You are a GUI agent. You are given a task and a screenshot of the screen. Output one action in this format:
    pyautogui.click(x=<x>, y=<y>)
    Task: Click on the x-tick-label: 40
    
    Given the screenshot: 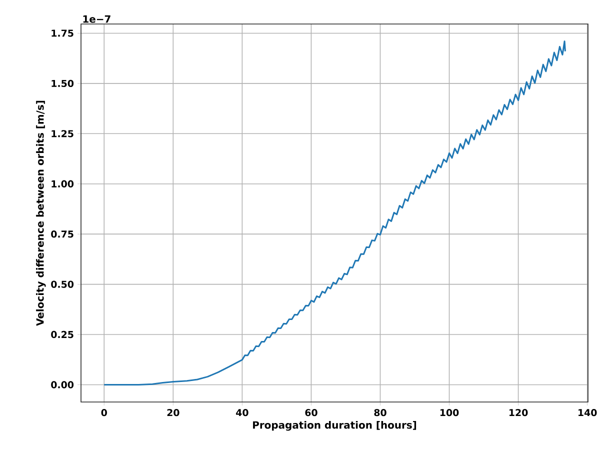 What is the action you would take?
    pyautogui.click(x=242, y=412)
    